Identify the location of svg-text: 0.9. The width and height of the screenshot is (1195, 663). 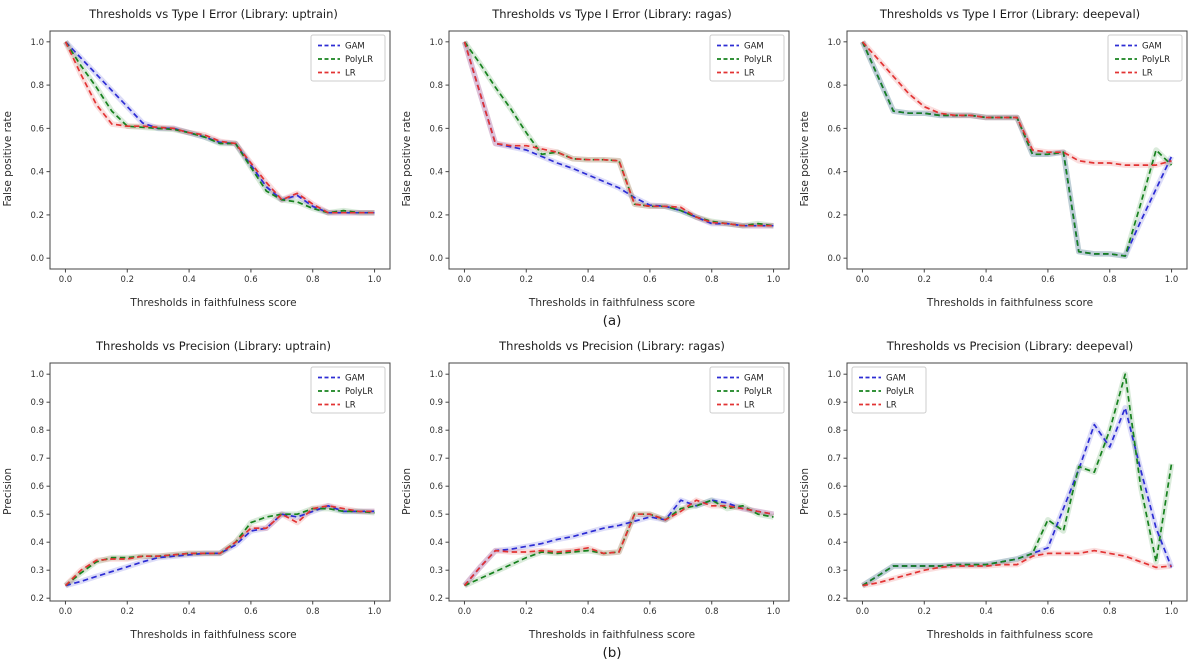
(834, 403).